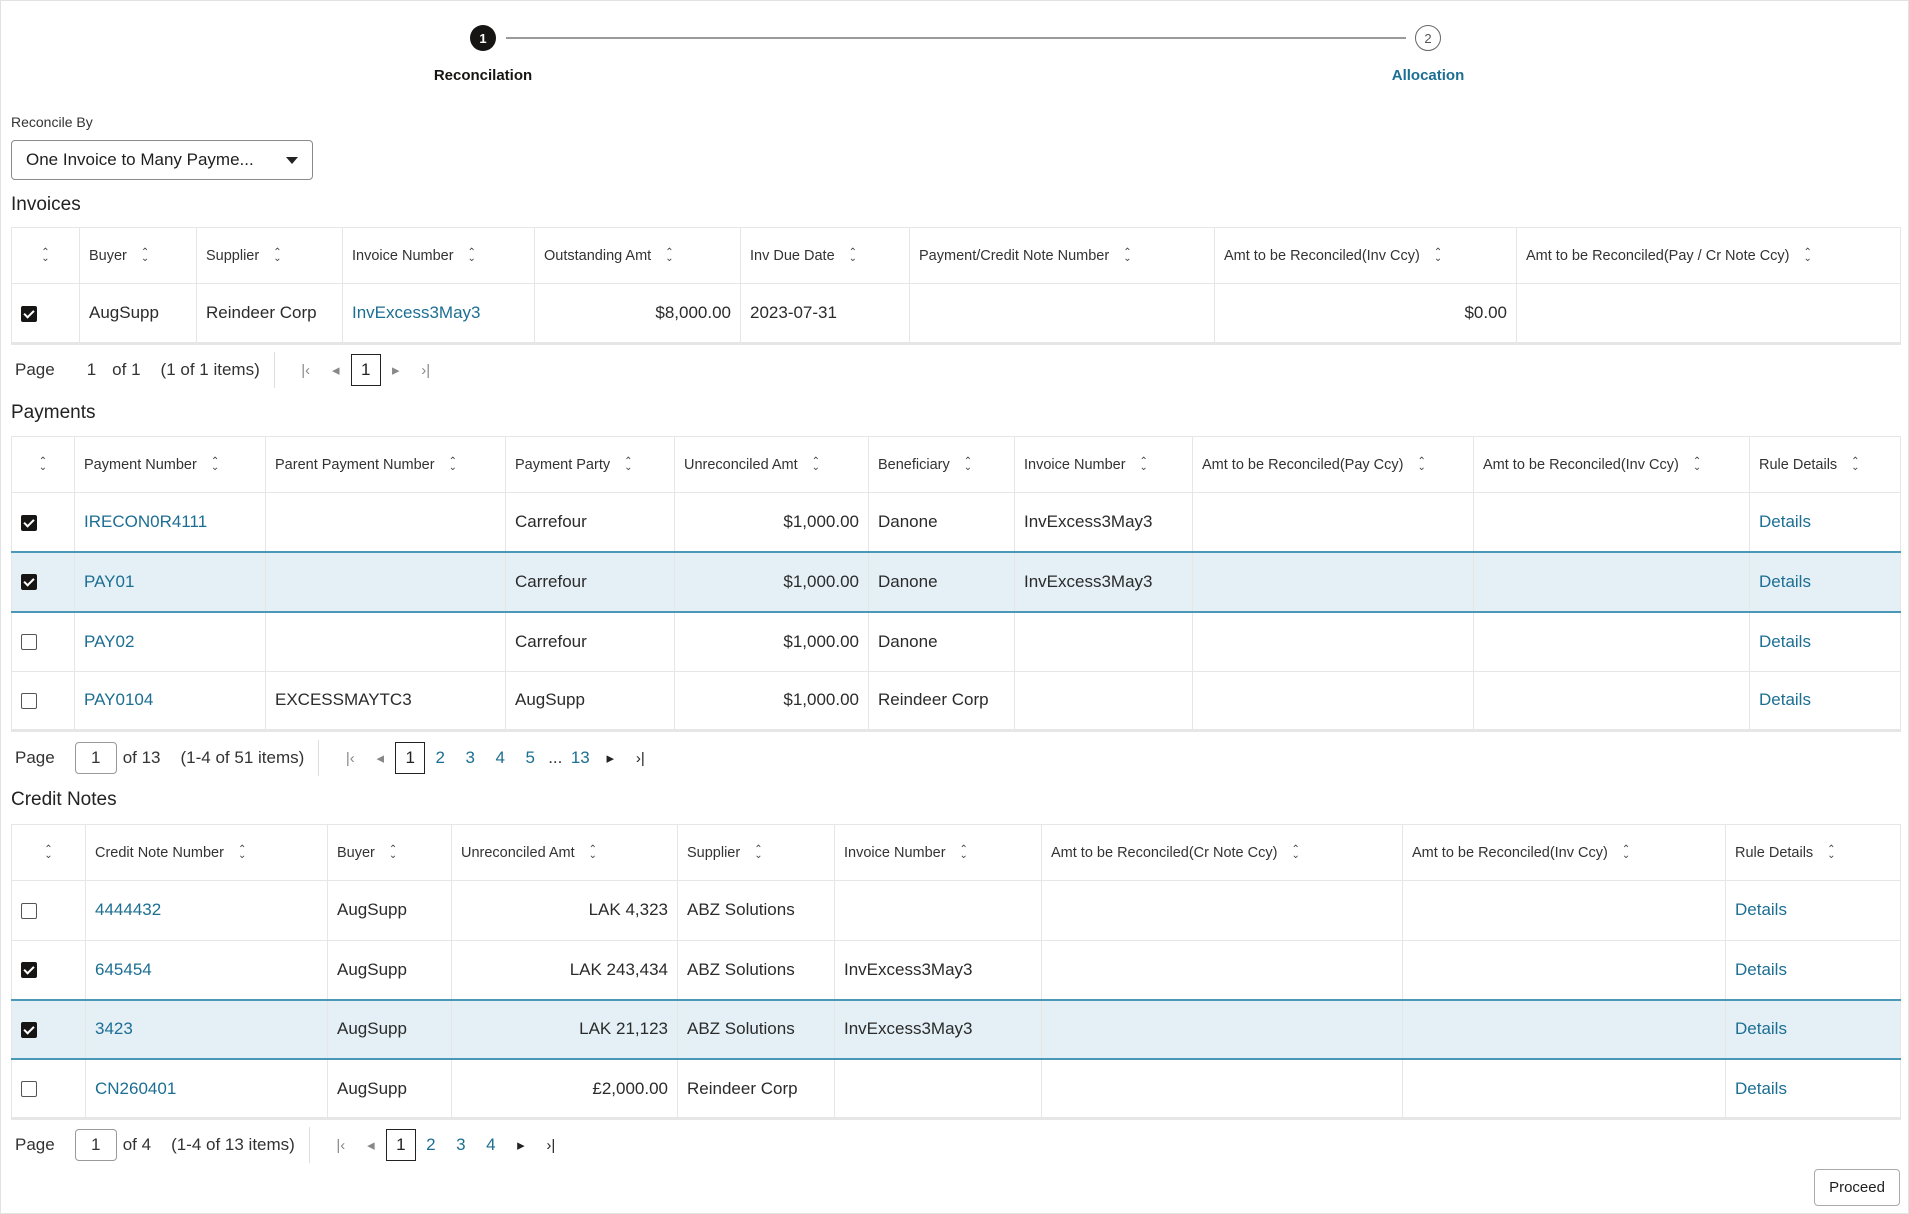 The height and width of the screenshot is (1214, 1909). I want to click on column-header: Outstanding Amt ⌃ ⌄, so click(637, 255).